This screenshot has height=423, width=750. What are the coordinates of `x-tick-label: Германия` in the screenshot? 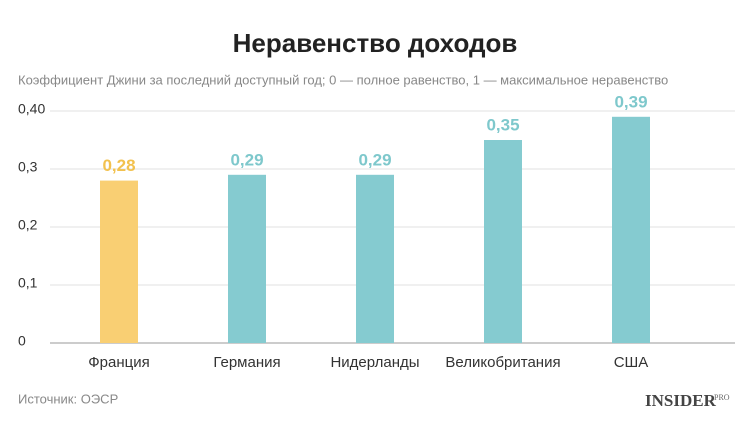 It's located at (246, 362).